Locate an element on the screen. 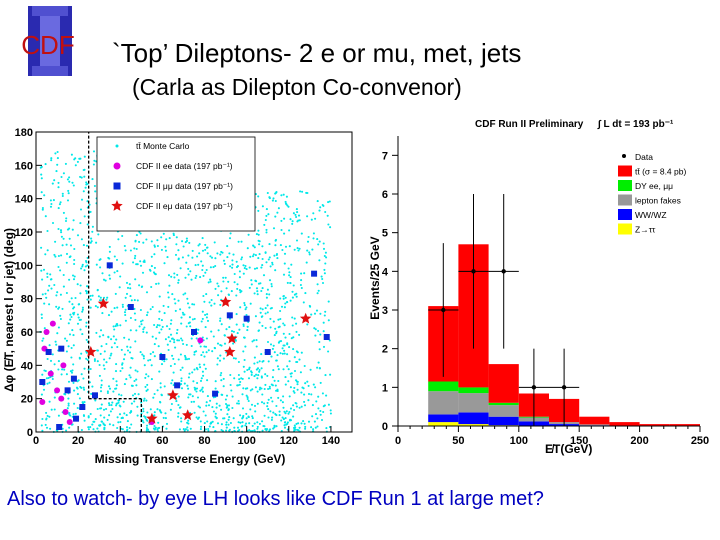  y-tick-label: 180 is located at coordinates (24, 133).